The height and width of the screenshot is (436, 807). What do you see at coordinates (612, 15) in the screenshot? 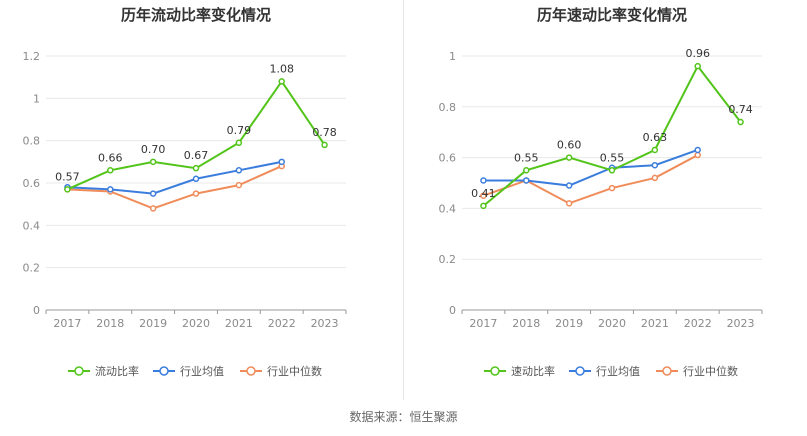
I see `chart-title: 历年速动比率变化情况` at bounding box center [612, 15].